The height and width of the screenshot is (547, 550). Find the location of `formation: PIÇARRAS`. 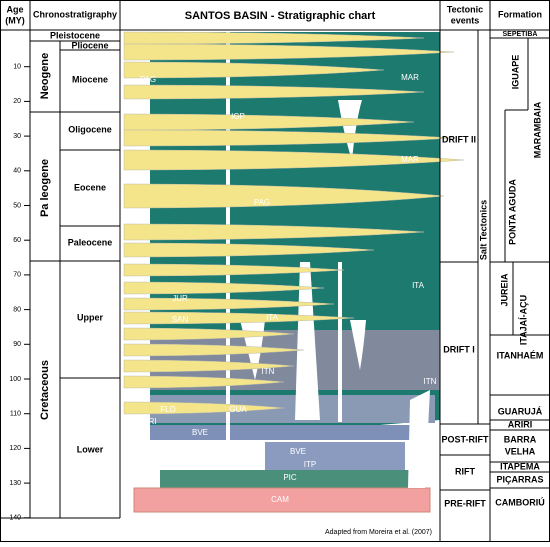

formation: PIÇARRAS is located at coordinates (519, 479).